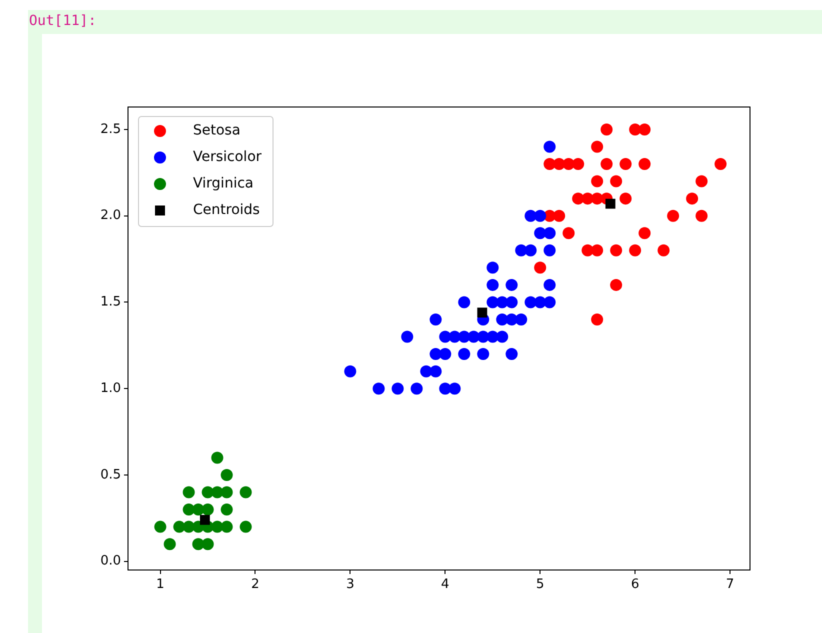 This screenshot has width=822, height=633. What do you see at coordinates (216, 130) in the screenshot?
I see `legend-label: Setosa` at bounding box center [216, 130].